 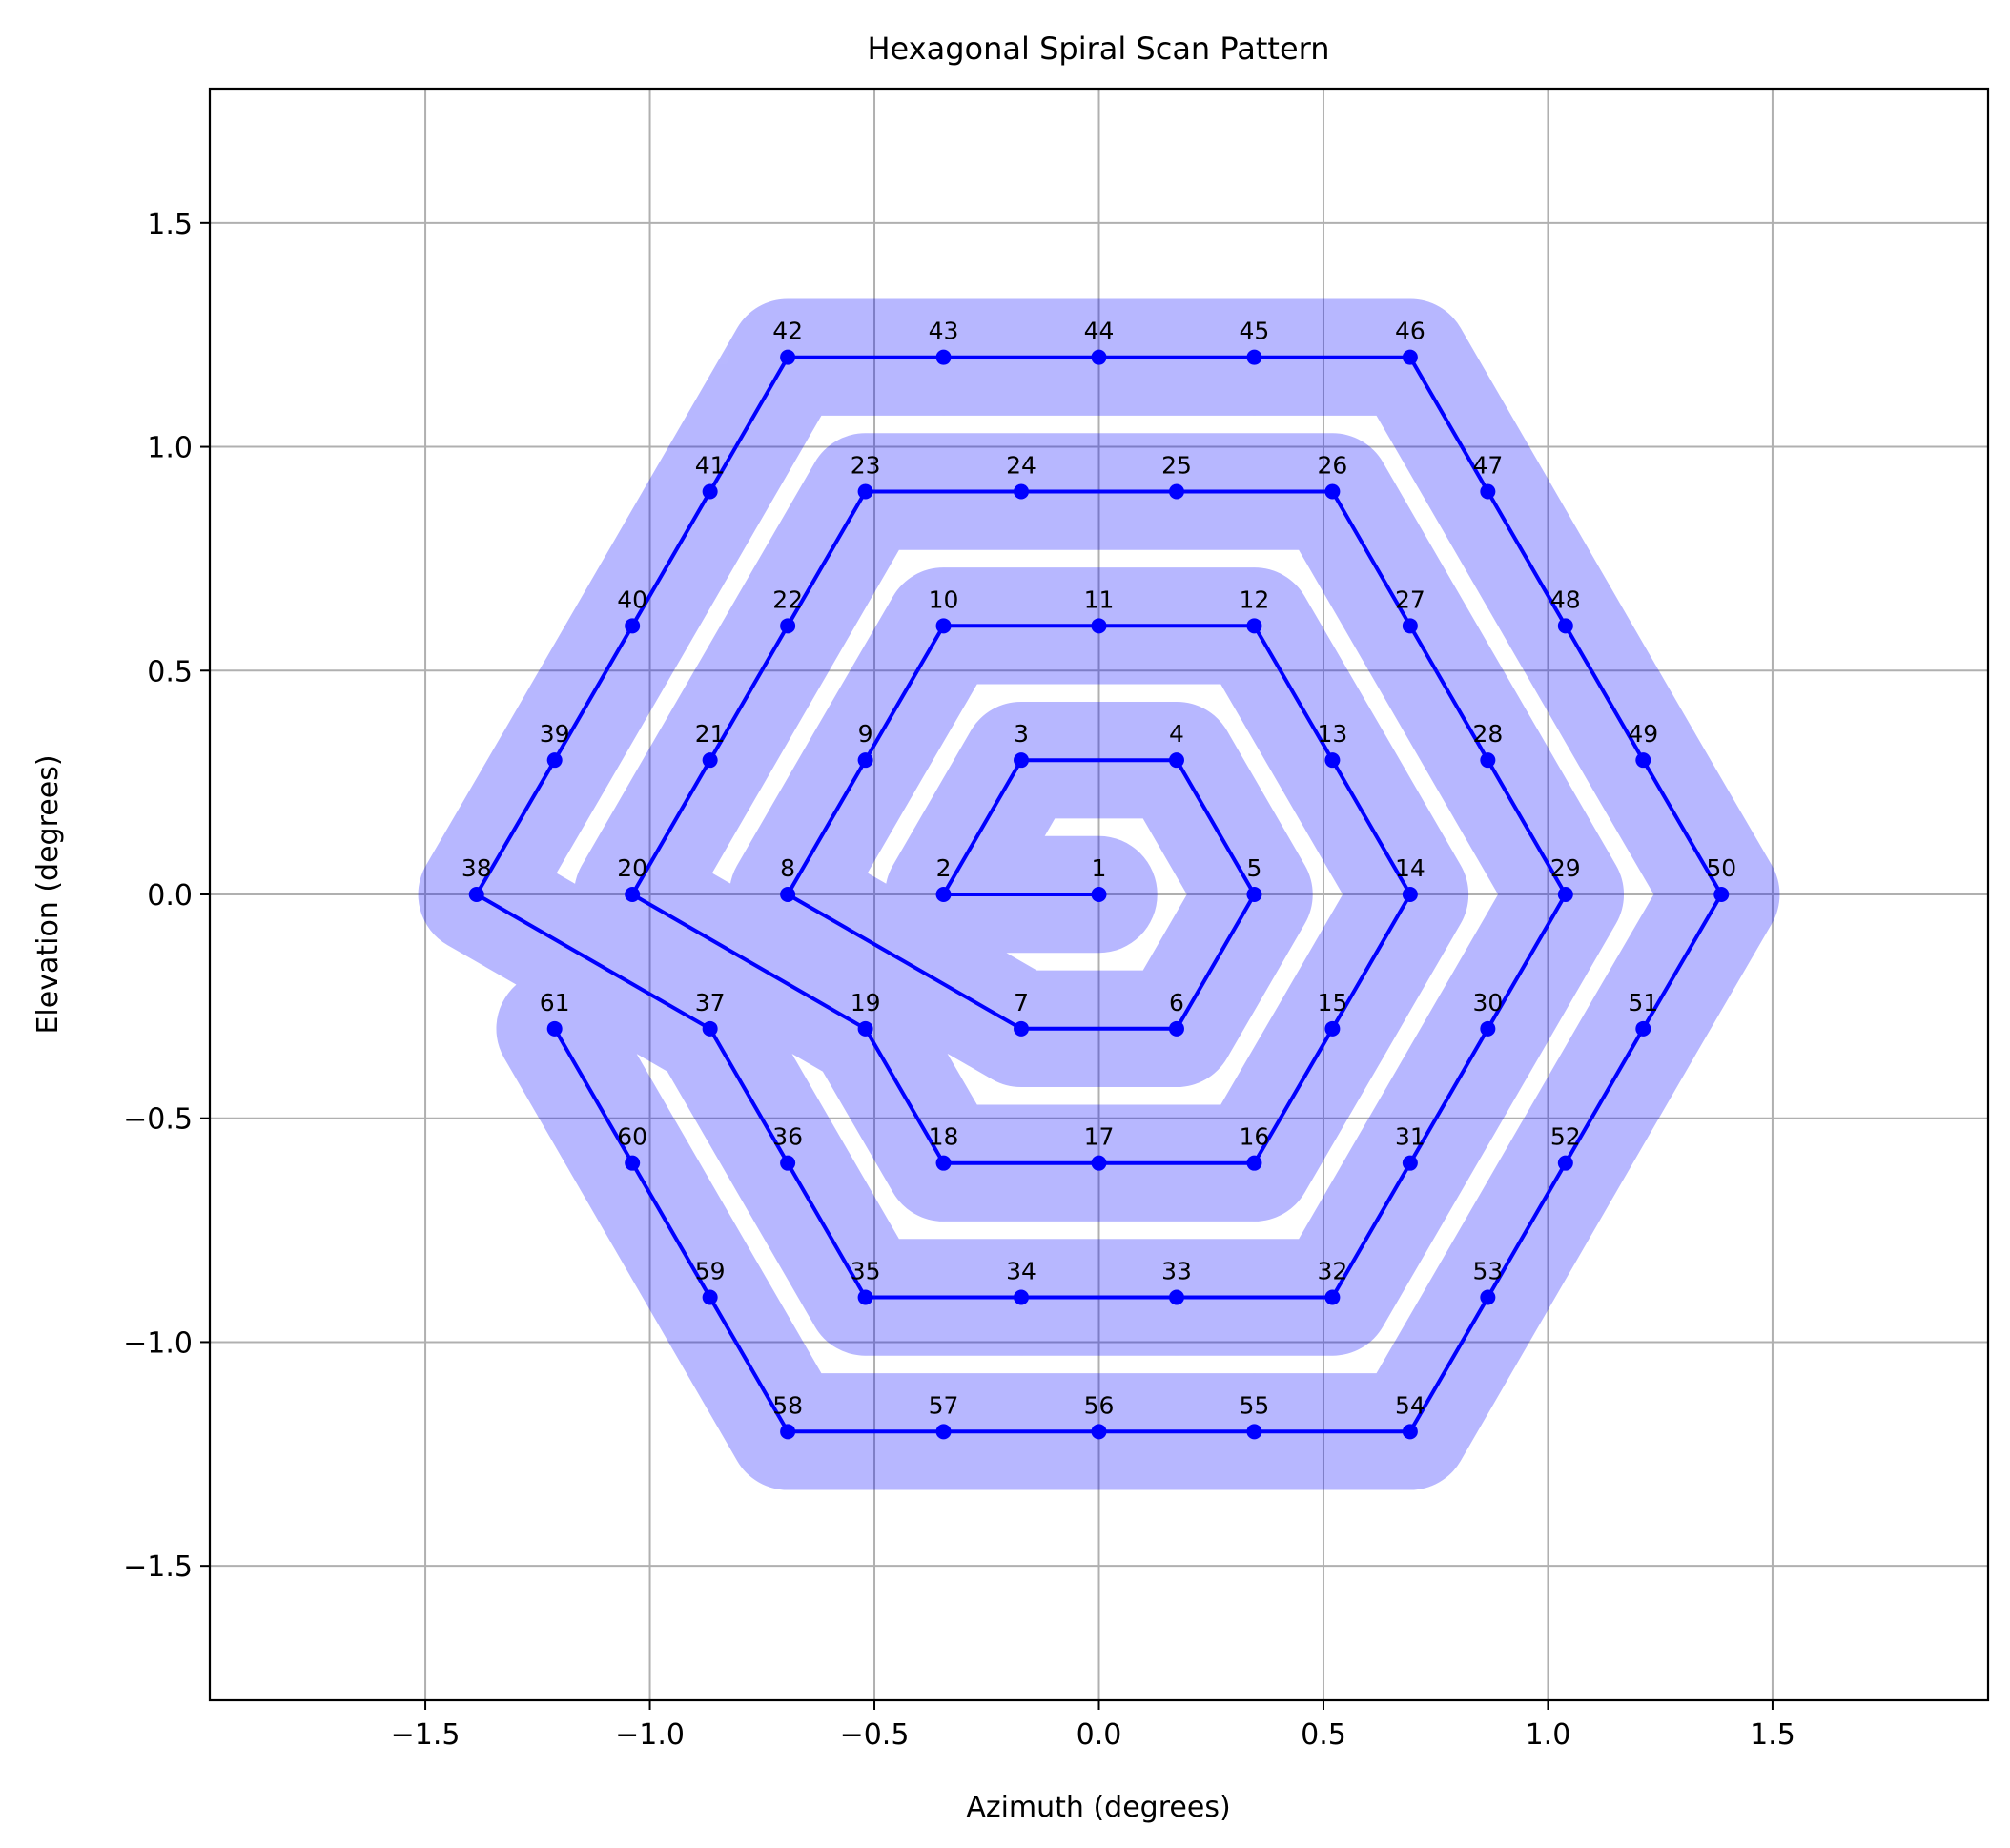 I want to click on y-tick-label: −0.5, so click(x=158, y=1120).